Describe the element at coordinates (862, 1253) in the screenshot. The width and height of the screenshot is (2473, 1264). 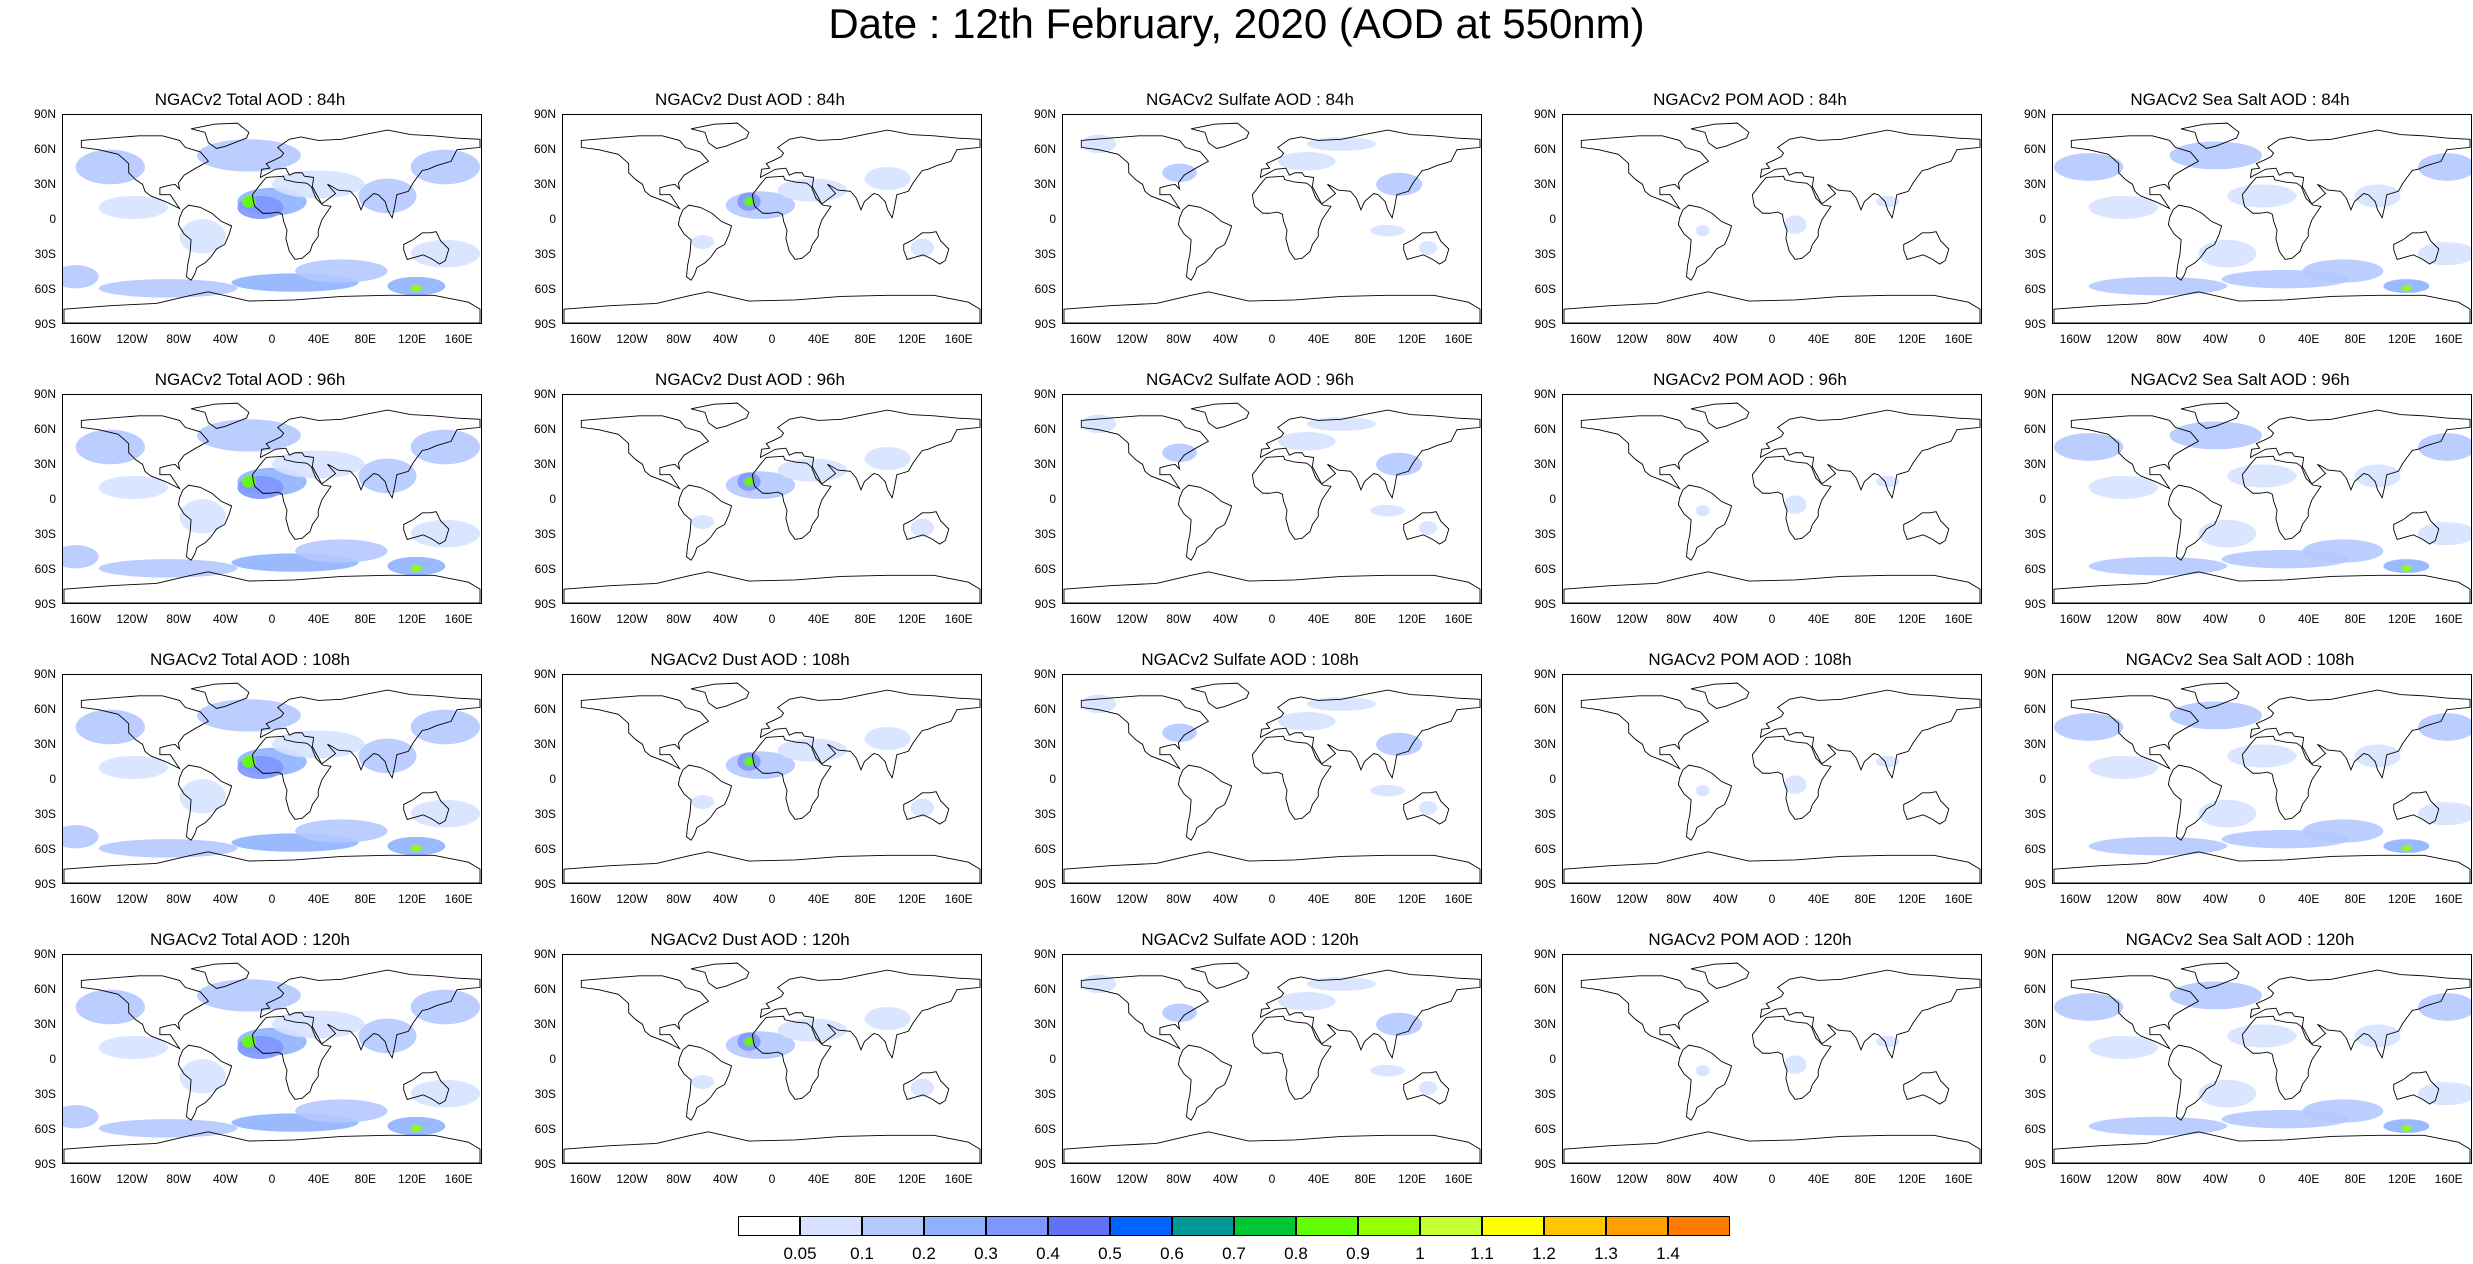
I see `colorbar-label: 0.1` at that location.